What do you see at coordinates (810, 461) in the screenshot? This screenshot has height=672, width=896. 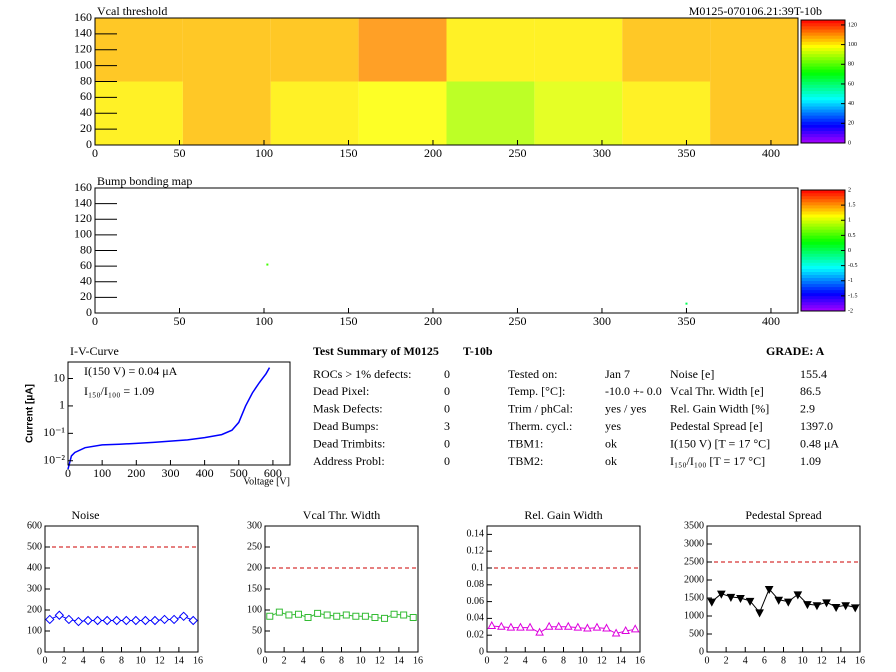 I see `summary-value: 1.09` at bounding box center [810, 461].